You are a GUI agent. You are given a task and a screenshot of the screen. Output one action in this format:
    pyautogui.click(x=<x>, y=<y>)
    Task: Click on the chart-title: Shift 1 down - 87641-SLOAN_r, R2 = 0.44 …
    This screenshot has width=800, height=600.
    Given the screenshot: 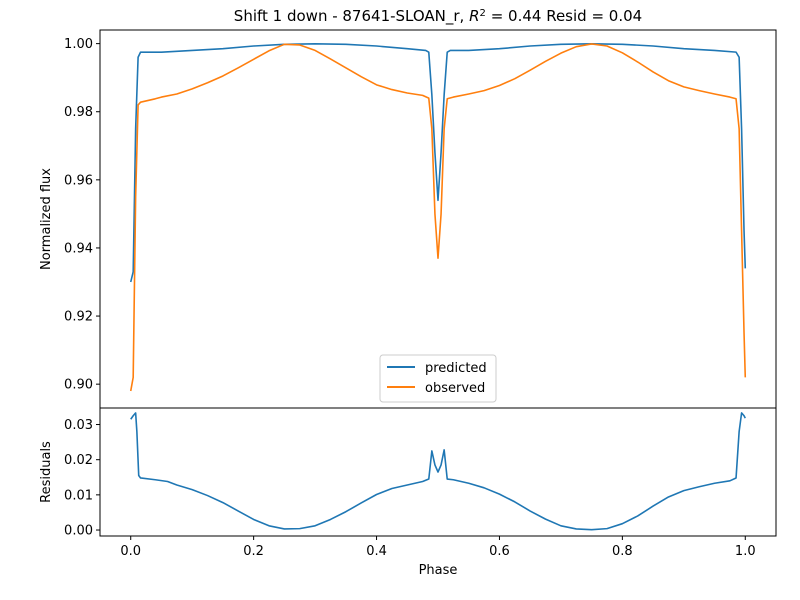 What is the action you would take?
    pyautogui.click(x=438, y=16)
    